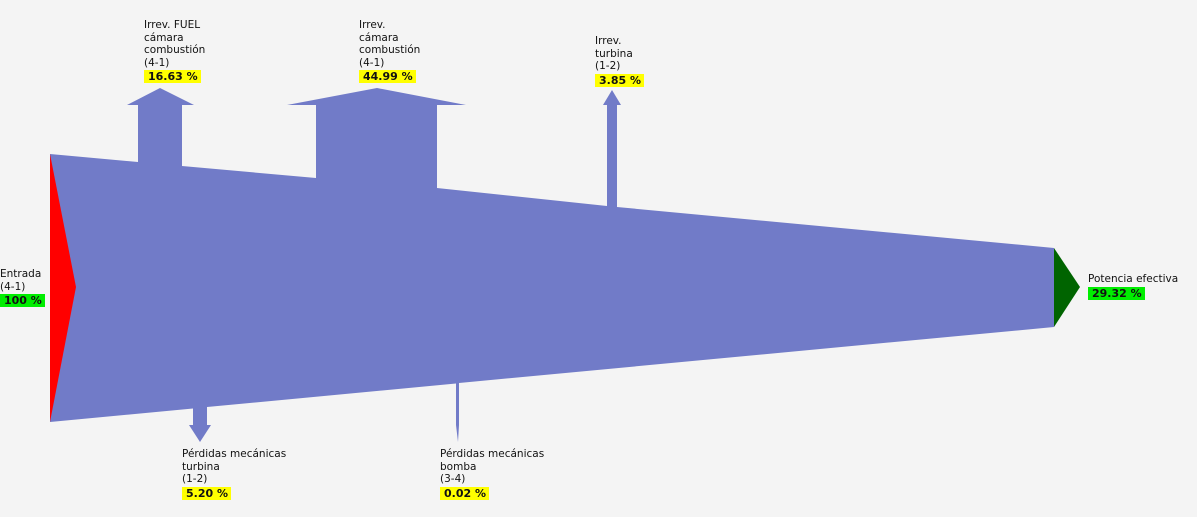 The width and height of the screenshot is (1197, 517). I want to click on loss-line: (3-4), so click(453, 479).